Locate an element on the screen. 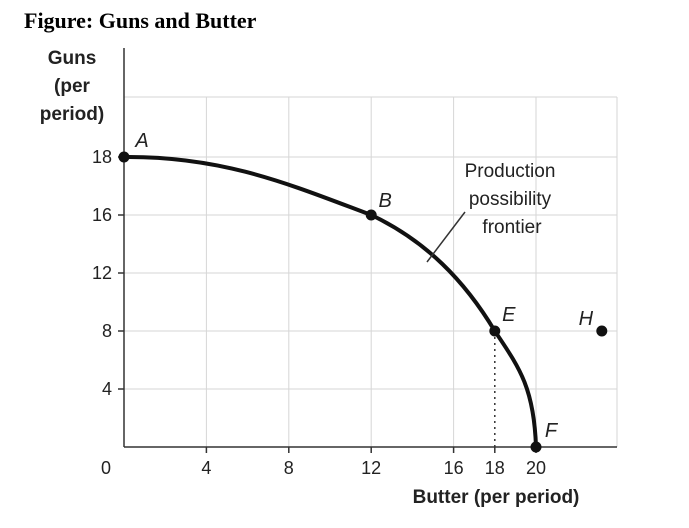 This screenshot has width=689, height=528. x-axis-label: Butter (per period) is located at coordinates (496, 497).